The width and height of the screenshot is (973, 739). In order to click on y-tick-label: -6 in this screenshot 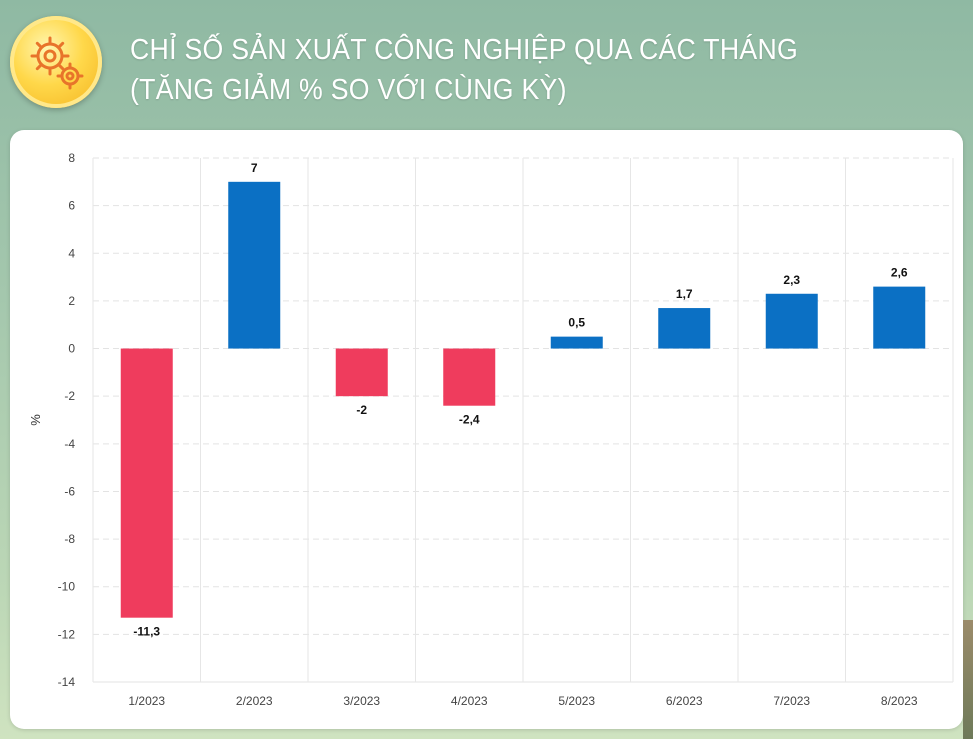, I will do `click(69, 491)`.